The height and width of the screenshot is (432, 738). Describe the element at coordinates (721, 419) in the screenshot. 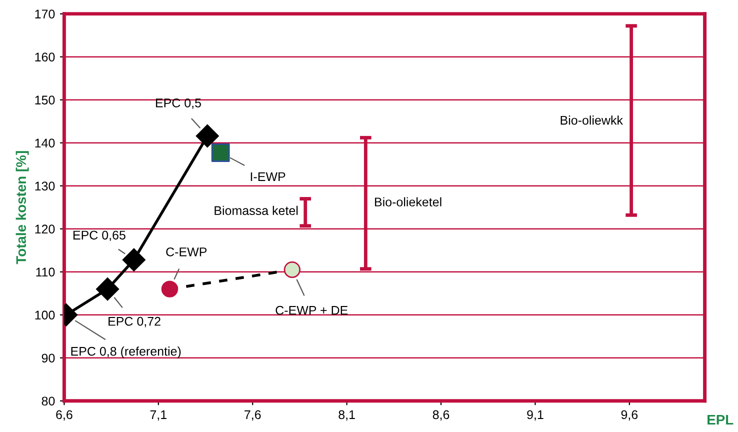

I see `x-axis-title: EPL` at that location.